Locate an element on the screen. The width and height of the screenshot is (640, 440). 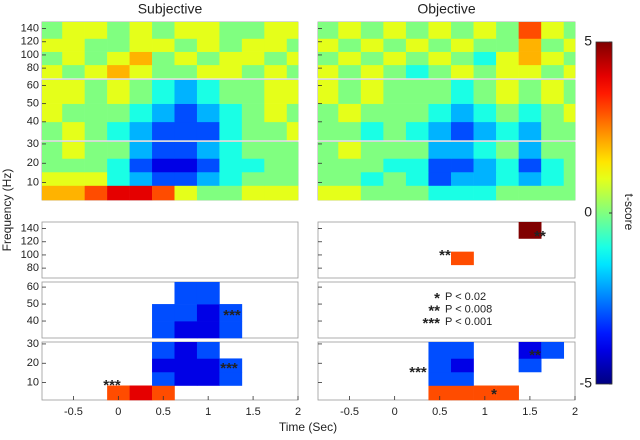
y-tick-label: 140 is located at coordinates (30, 28).